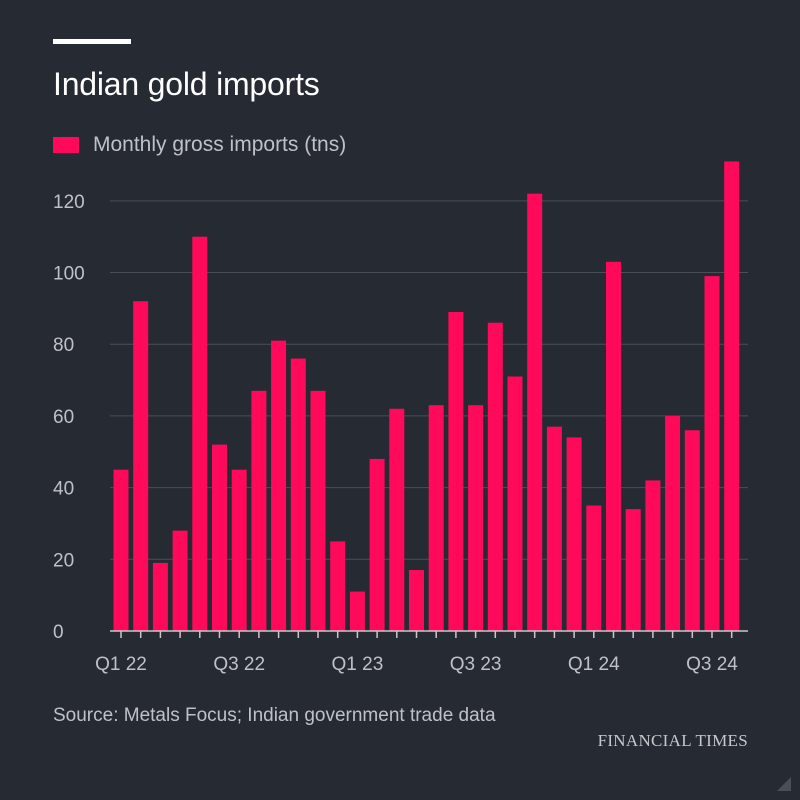 This screenshot has height=800, width=800. What do you see at coordinates (239, 664) in the screenshot?
I see `x-tick-label: Q3 22` at bounding box center [239, 664].